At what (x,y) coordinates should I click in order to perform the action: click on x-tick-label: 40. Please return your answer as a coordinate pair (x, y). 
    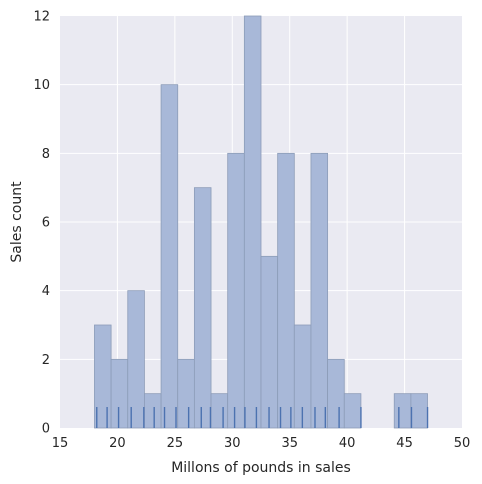
    Looking at the image, I should click on (347, 443).